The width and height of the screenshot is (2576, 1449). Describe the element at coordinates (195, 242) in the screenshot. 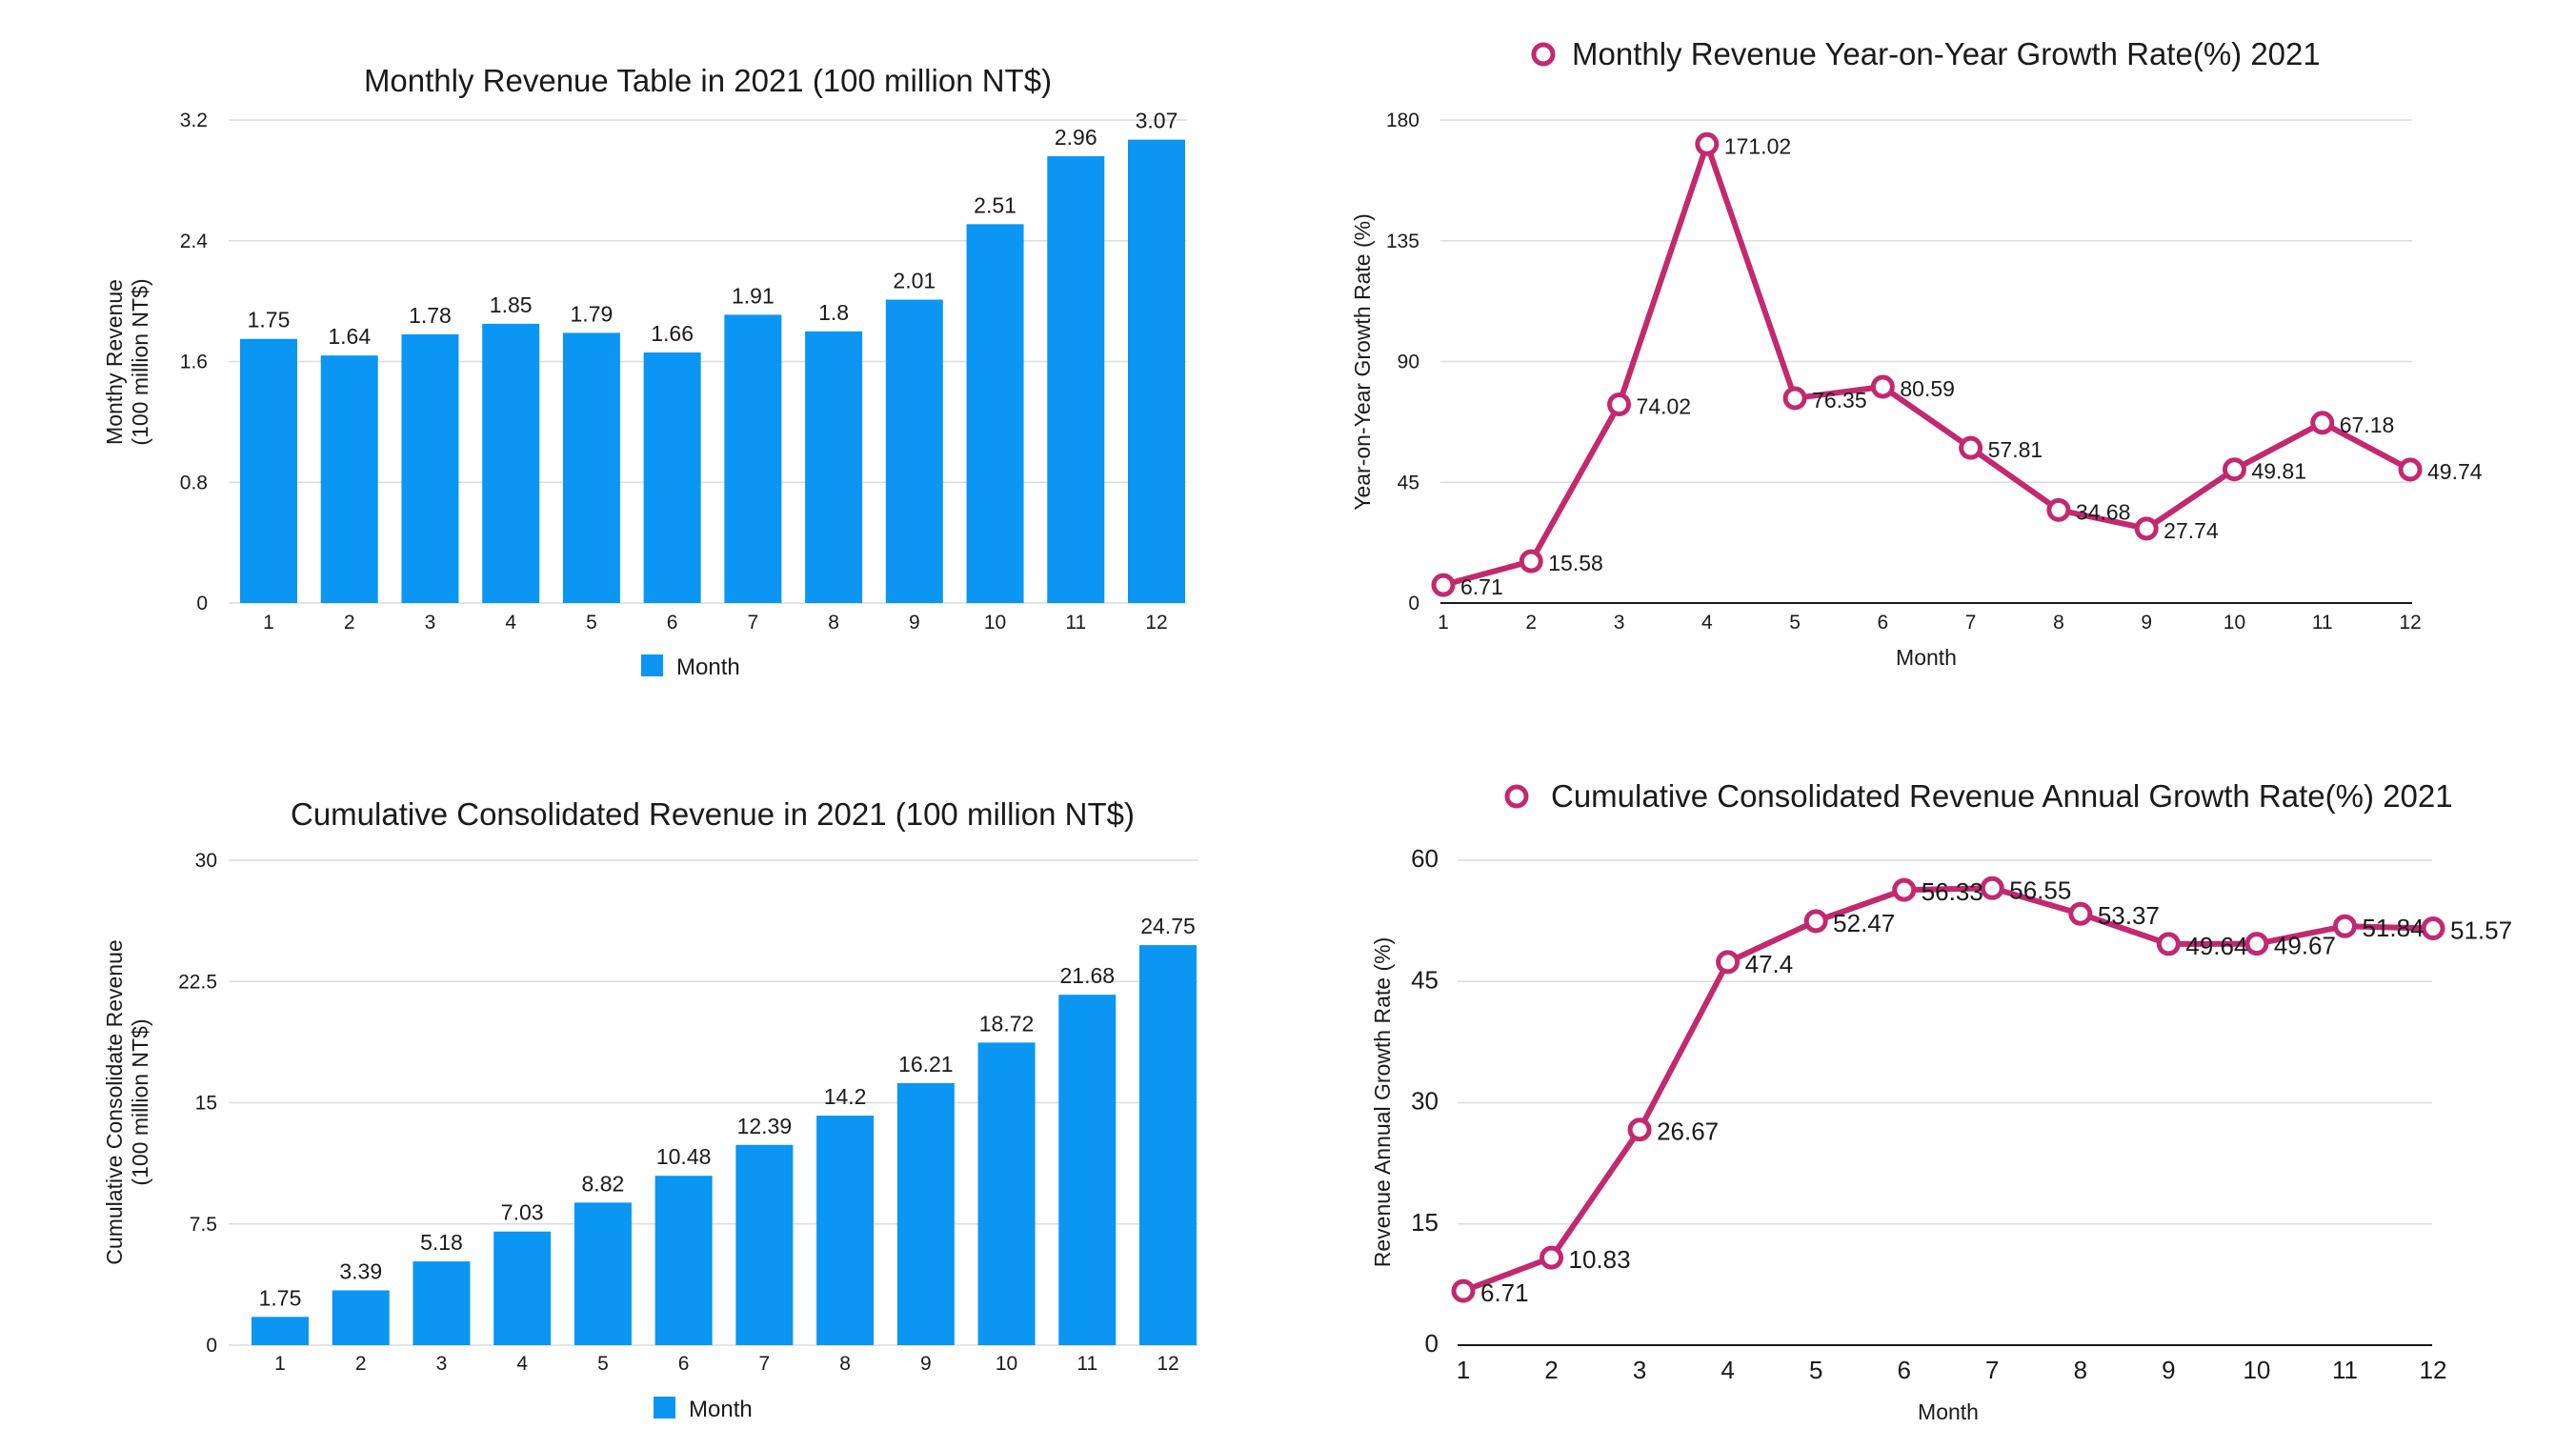

I see `y-tick-label: 2.4` at that location.